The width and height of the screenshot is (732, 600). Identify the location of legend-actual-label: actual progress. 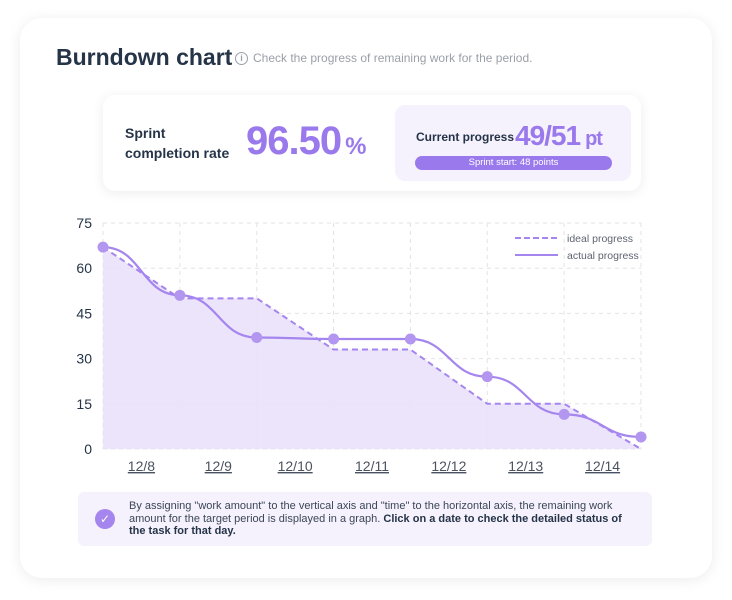
(603, 256).